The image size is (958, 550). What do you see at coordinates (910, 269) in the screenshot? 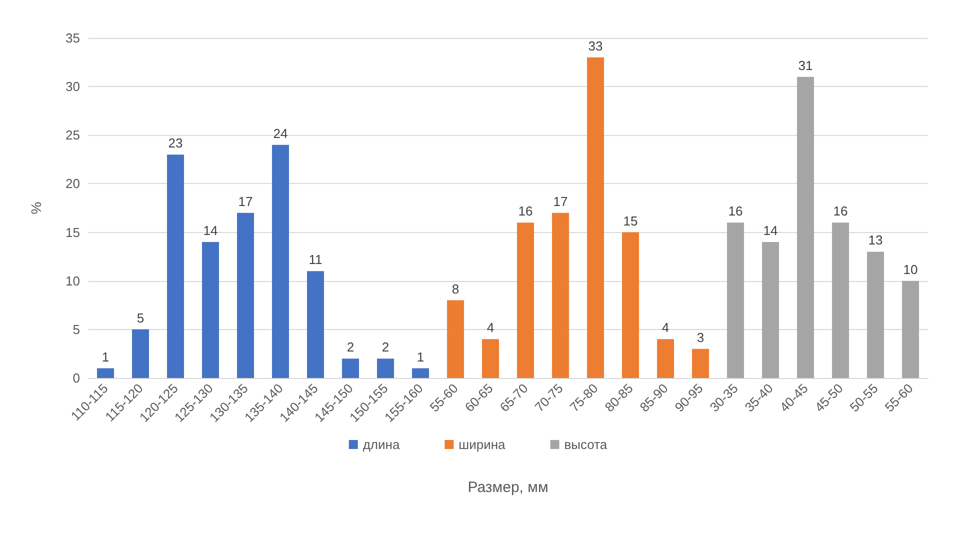
I see `data-label: 10` at bounding box center [910, 269].